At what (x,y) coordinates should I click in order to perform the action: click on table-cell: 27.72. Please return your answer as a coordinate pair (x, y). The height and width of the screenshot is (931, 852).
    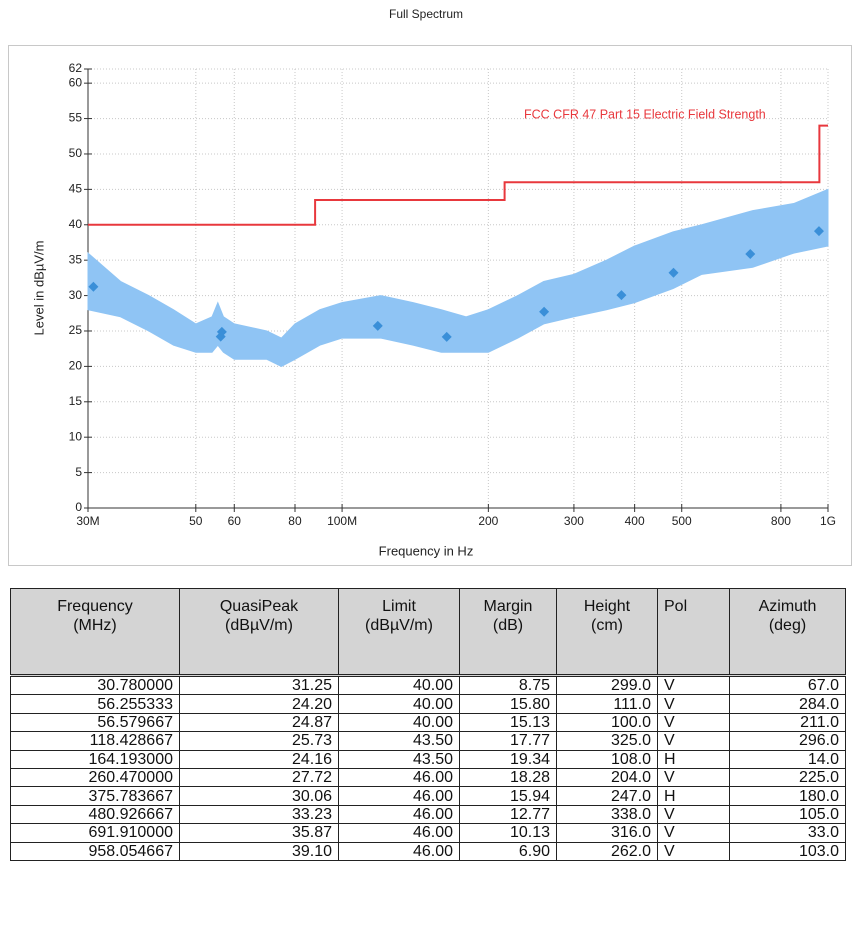
    Looking at the image, I should click on (259, 777).